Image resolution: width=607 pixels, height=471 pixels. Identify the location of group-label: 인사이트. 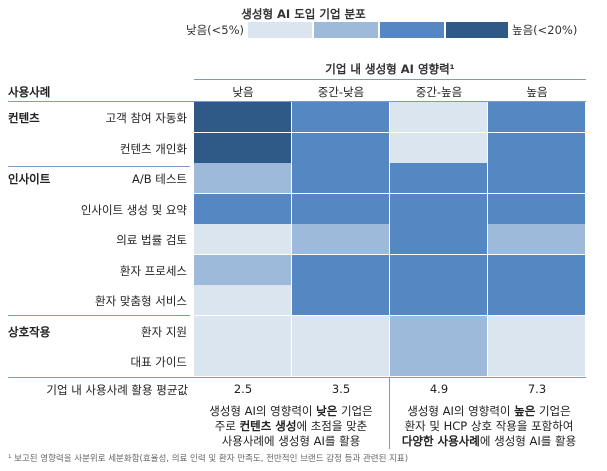
(29, 179).